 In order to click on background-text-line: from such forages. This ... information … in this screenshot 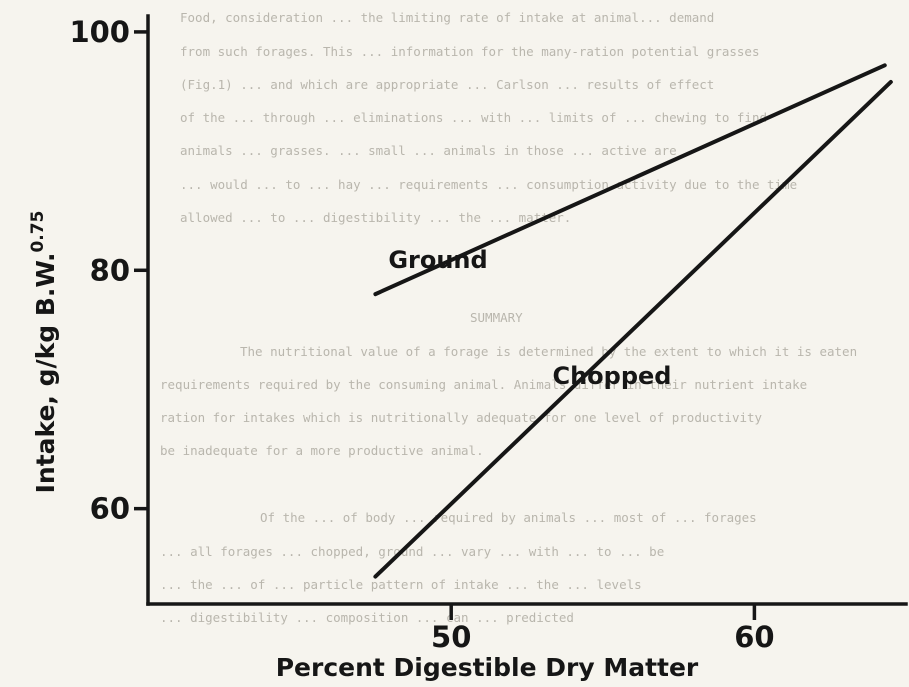, I will do `click(469, 51)`.